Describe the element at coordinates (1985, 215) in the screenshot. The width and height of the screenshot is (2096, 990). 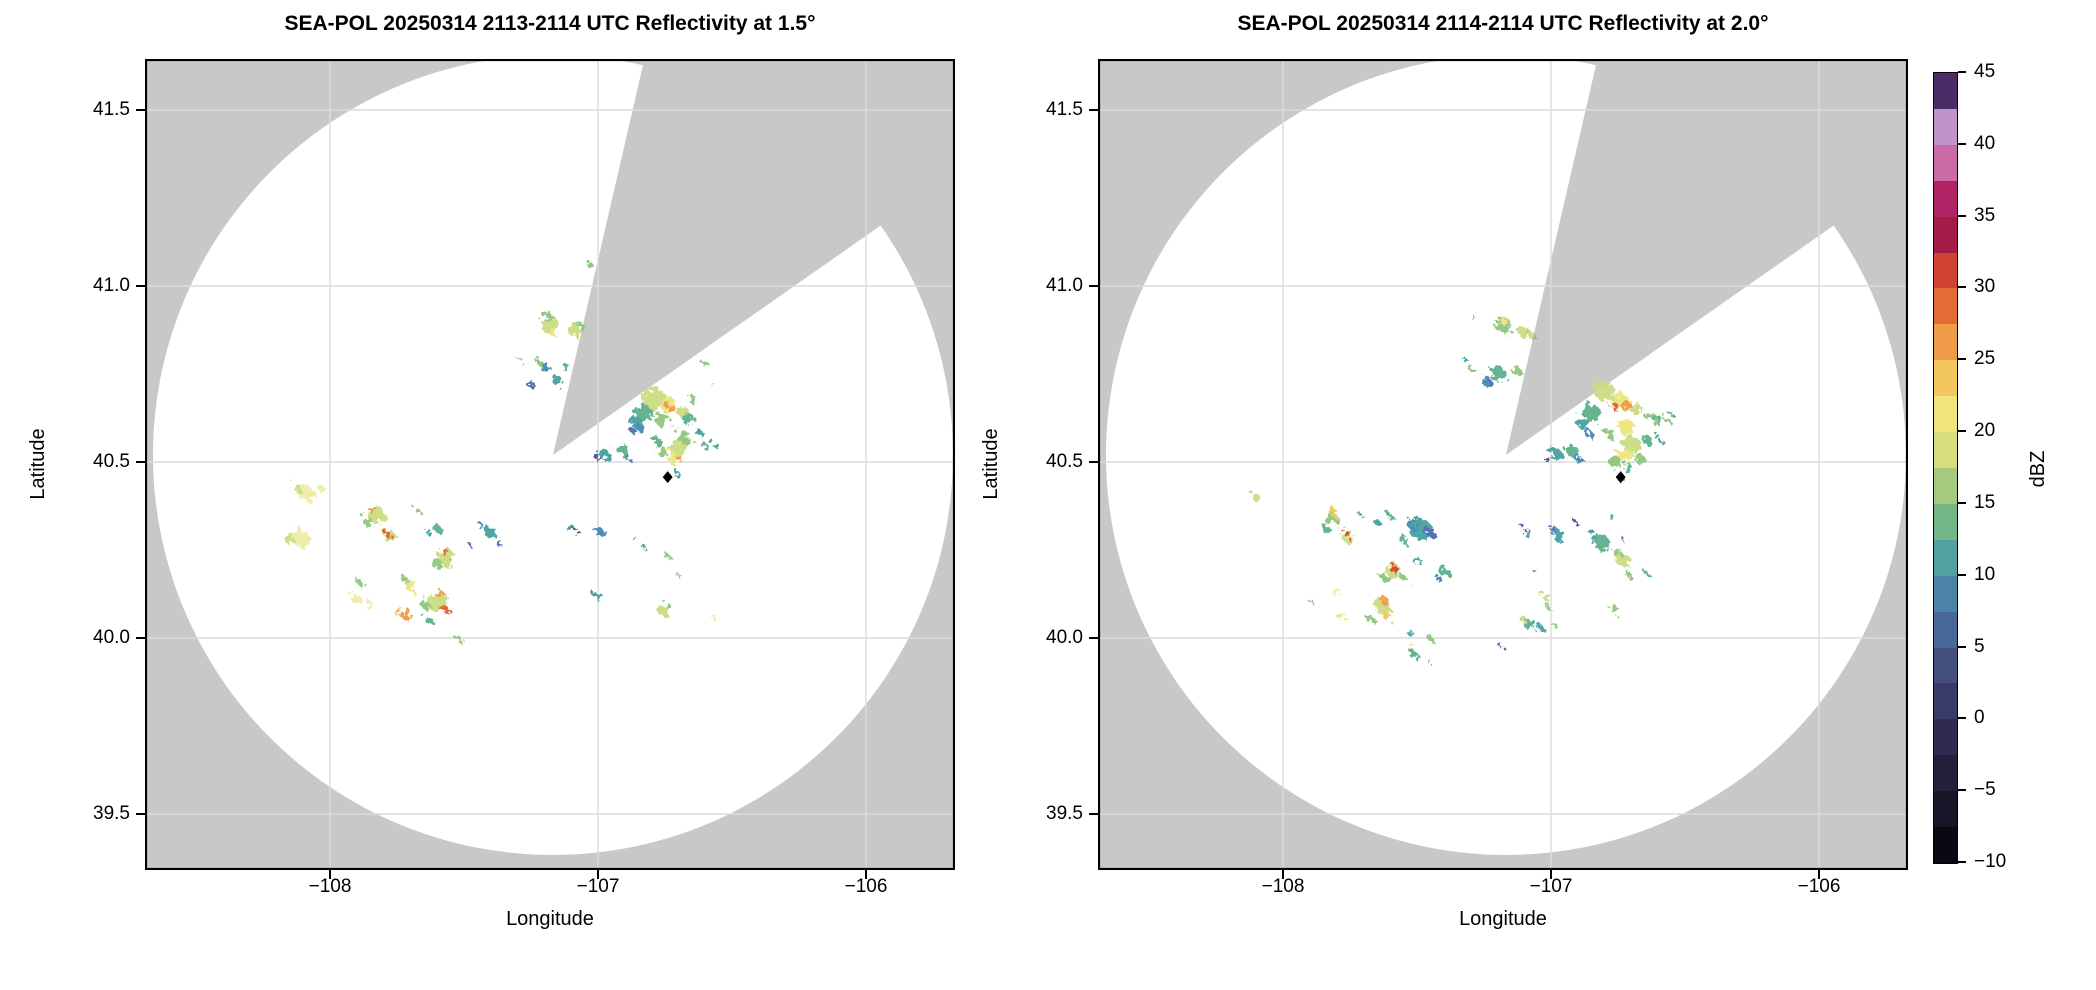
I see `colorbar-tick-label: 35` at that location.